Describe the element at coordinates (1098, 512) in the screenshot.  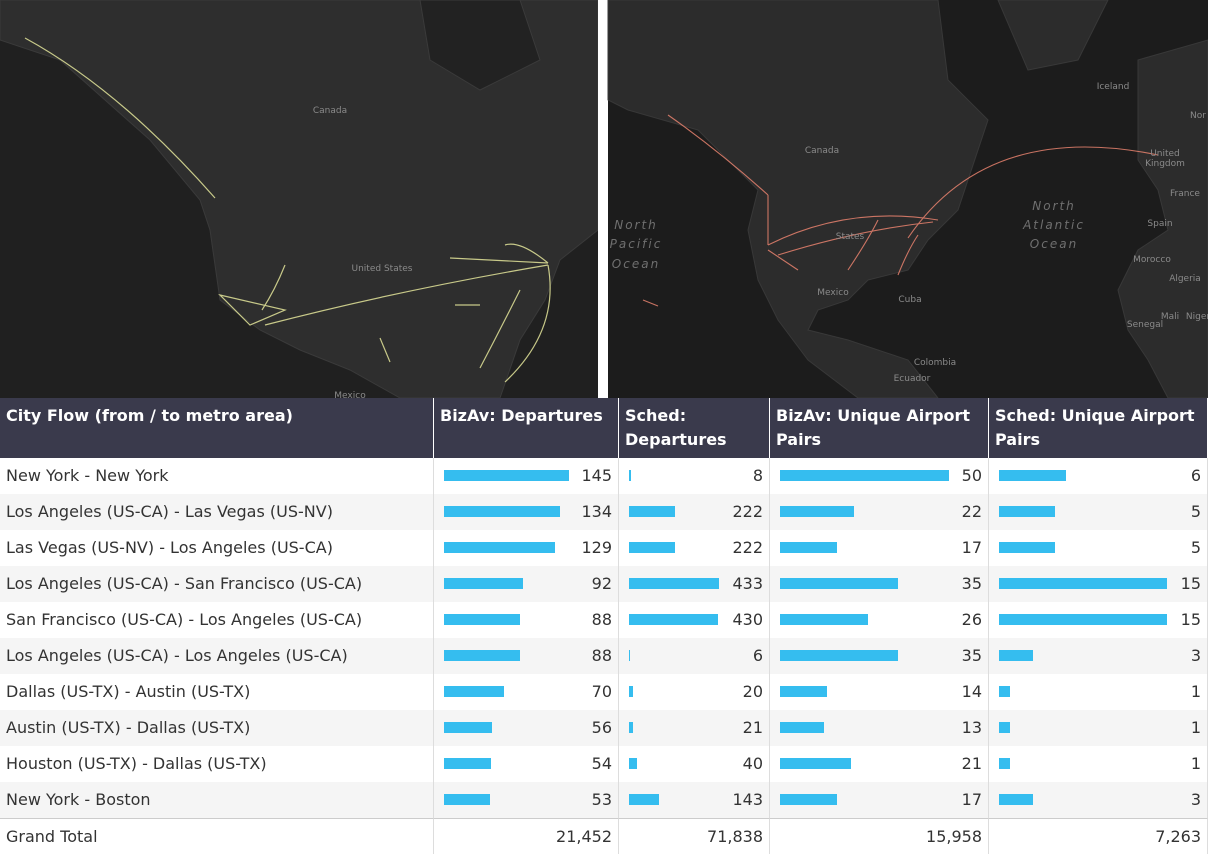
I see `cell-value: 5` at that location.